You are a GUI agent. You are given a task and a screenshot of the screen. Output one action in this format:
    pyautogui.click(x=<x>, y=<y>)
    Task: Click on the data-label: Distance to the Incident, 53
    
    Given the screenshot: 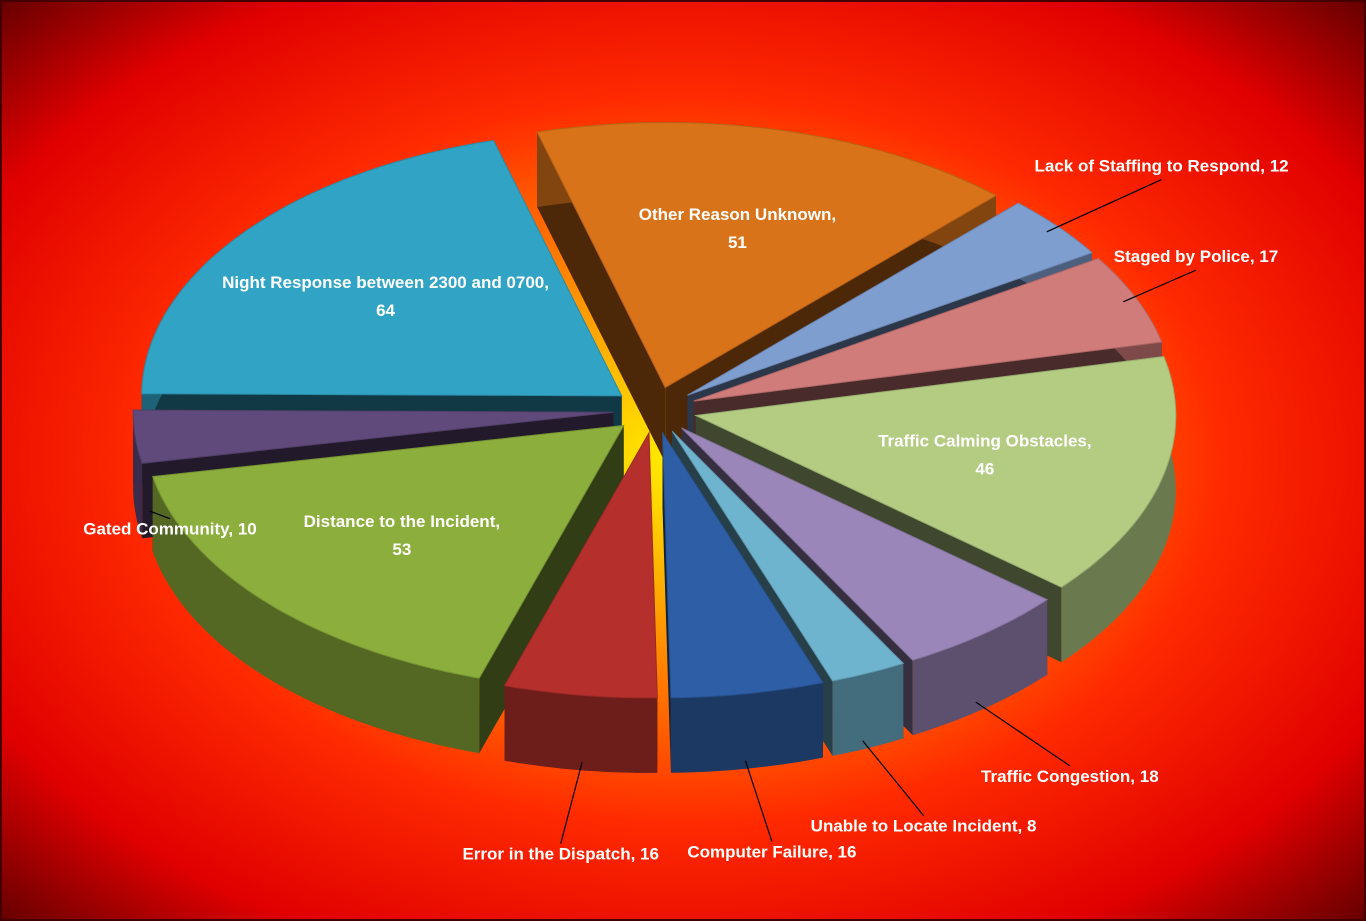 What is the action you would take?
    pyautogui.click(x=402, y=535)
    